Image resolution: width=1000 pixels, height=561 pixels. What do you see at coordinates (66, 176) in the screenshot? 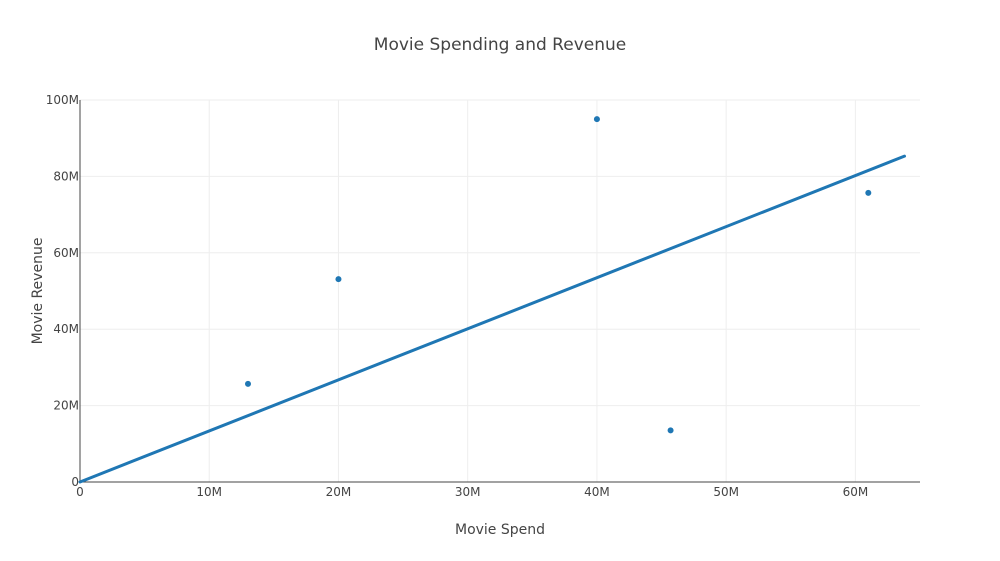
I see `y-tick-label: 80M` at bounding box center [66, 176].